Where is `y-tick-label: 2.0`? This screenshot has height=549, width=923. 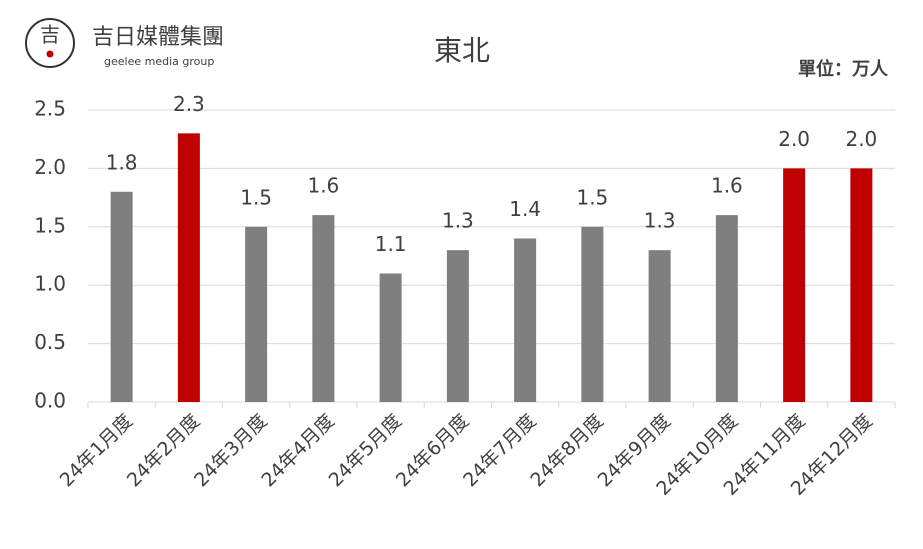
y-tick-label: 2.0 is located at coordinates (50, 167).